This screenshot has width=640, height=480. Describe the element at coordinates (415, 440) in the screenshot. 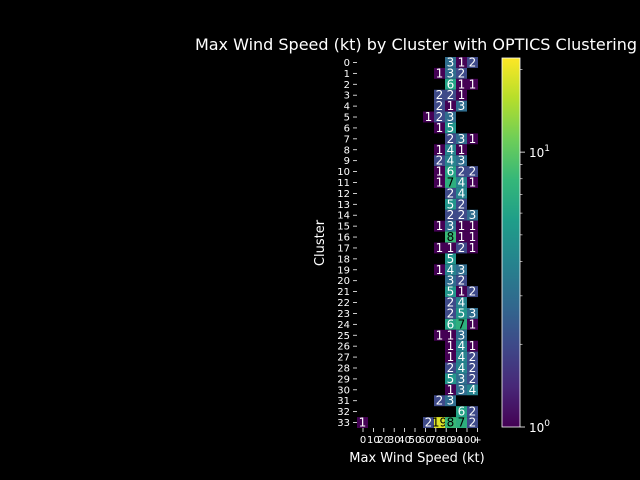

I see `x-tick-label: 50` at that location.